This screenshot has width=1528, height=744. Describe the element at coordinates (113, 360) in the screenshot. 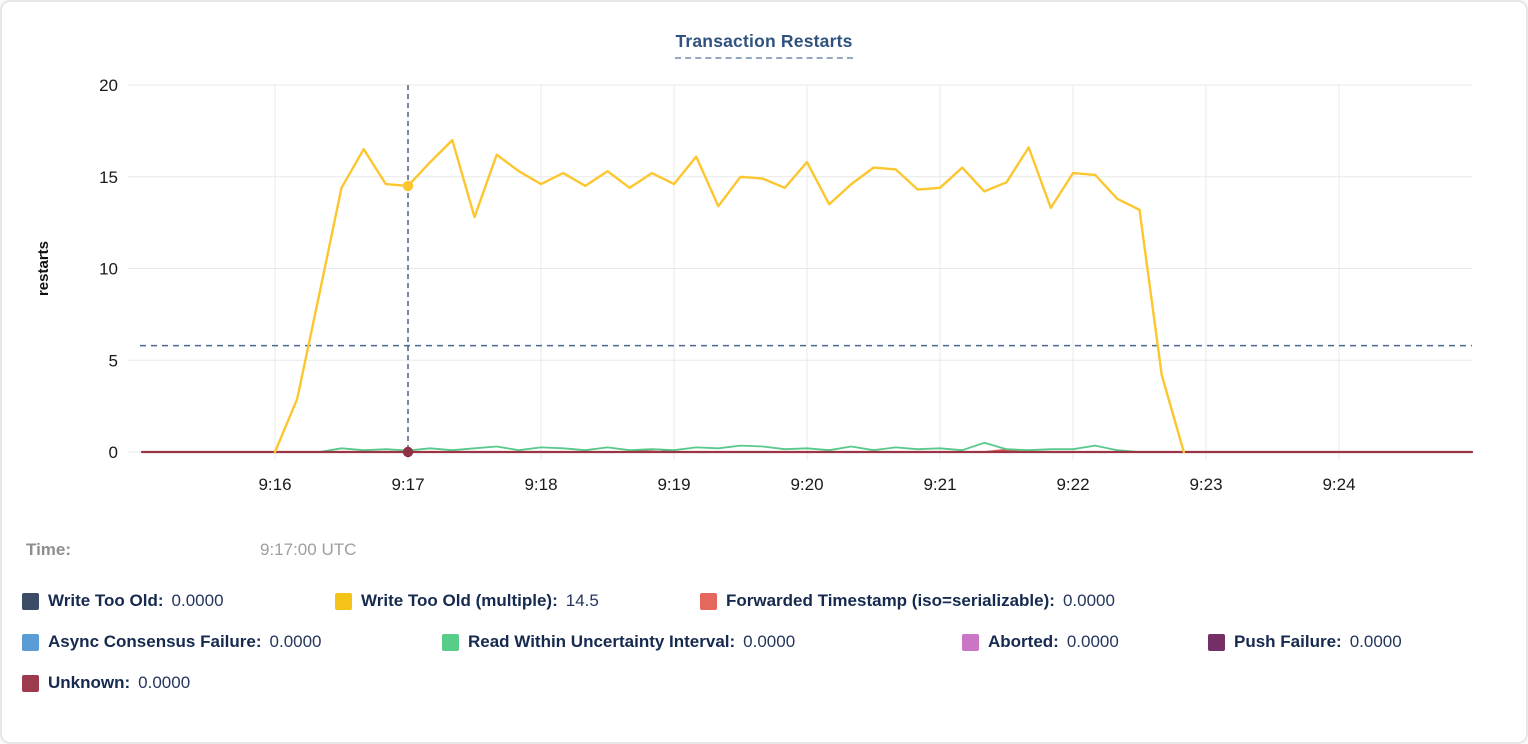

I see `y-tick-label: 5` at that location.